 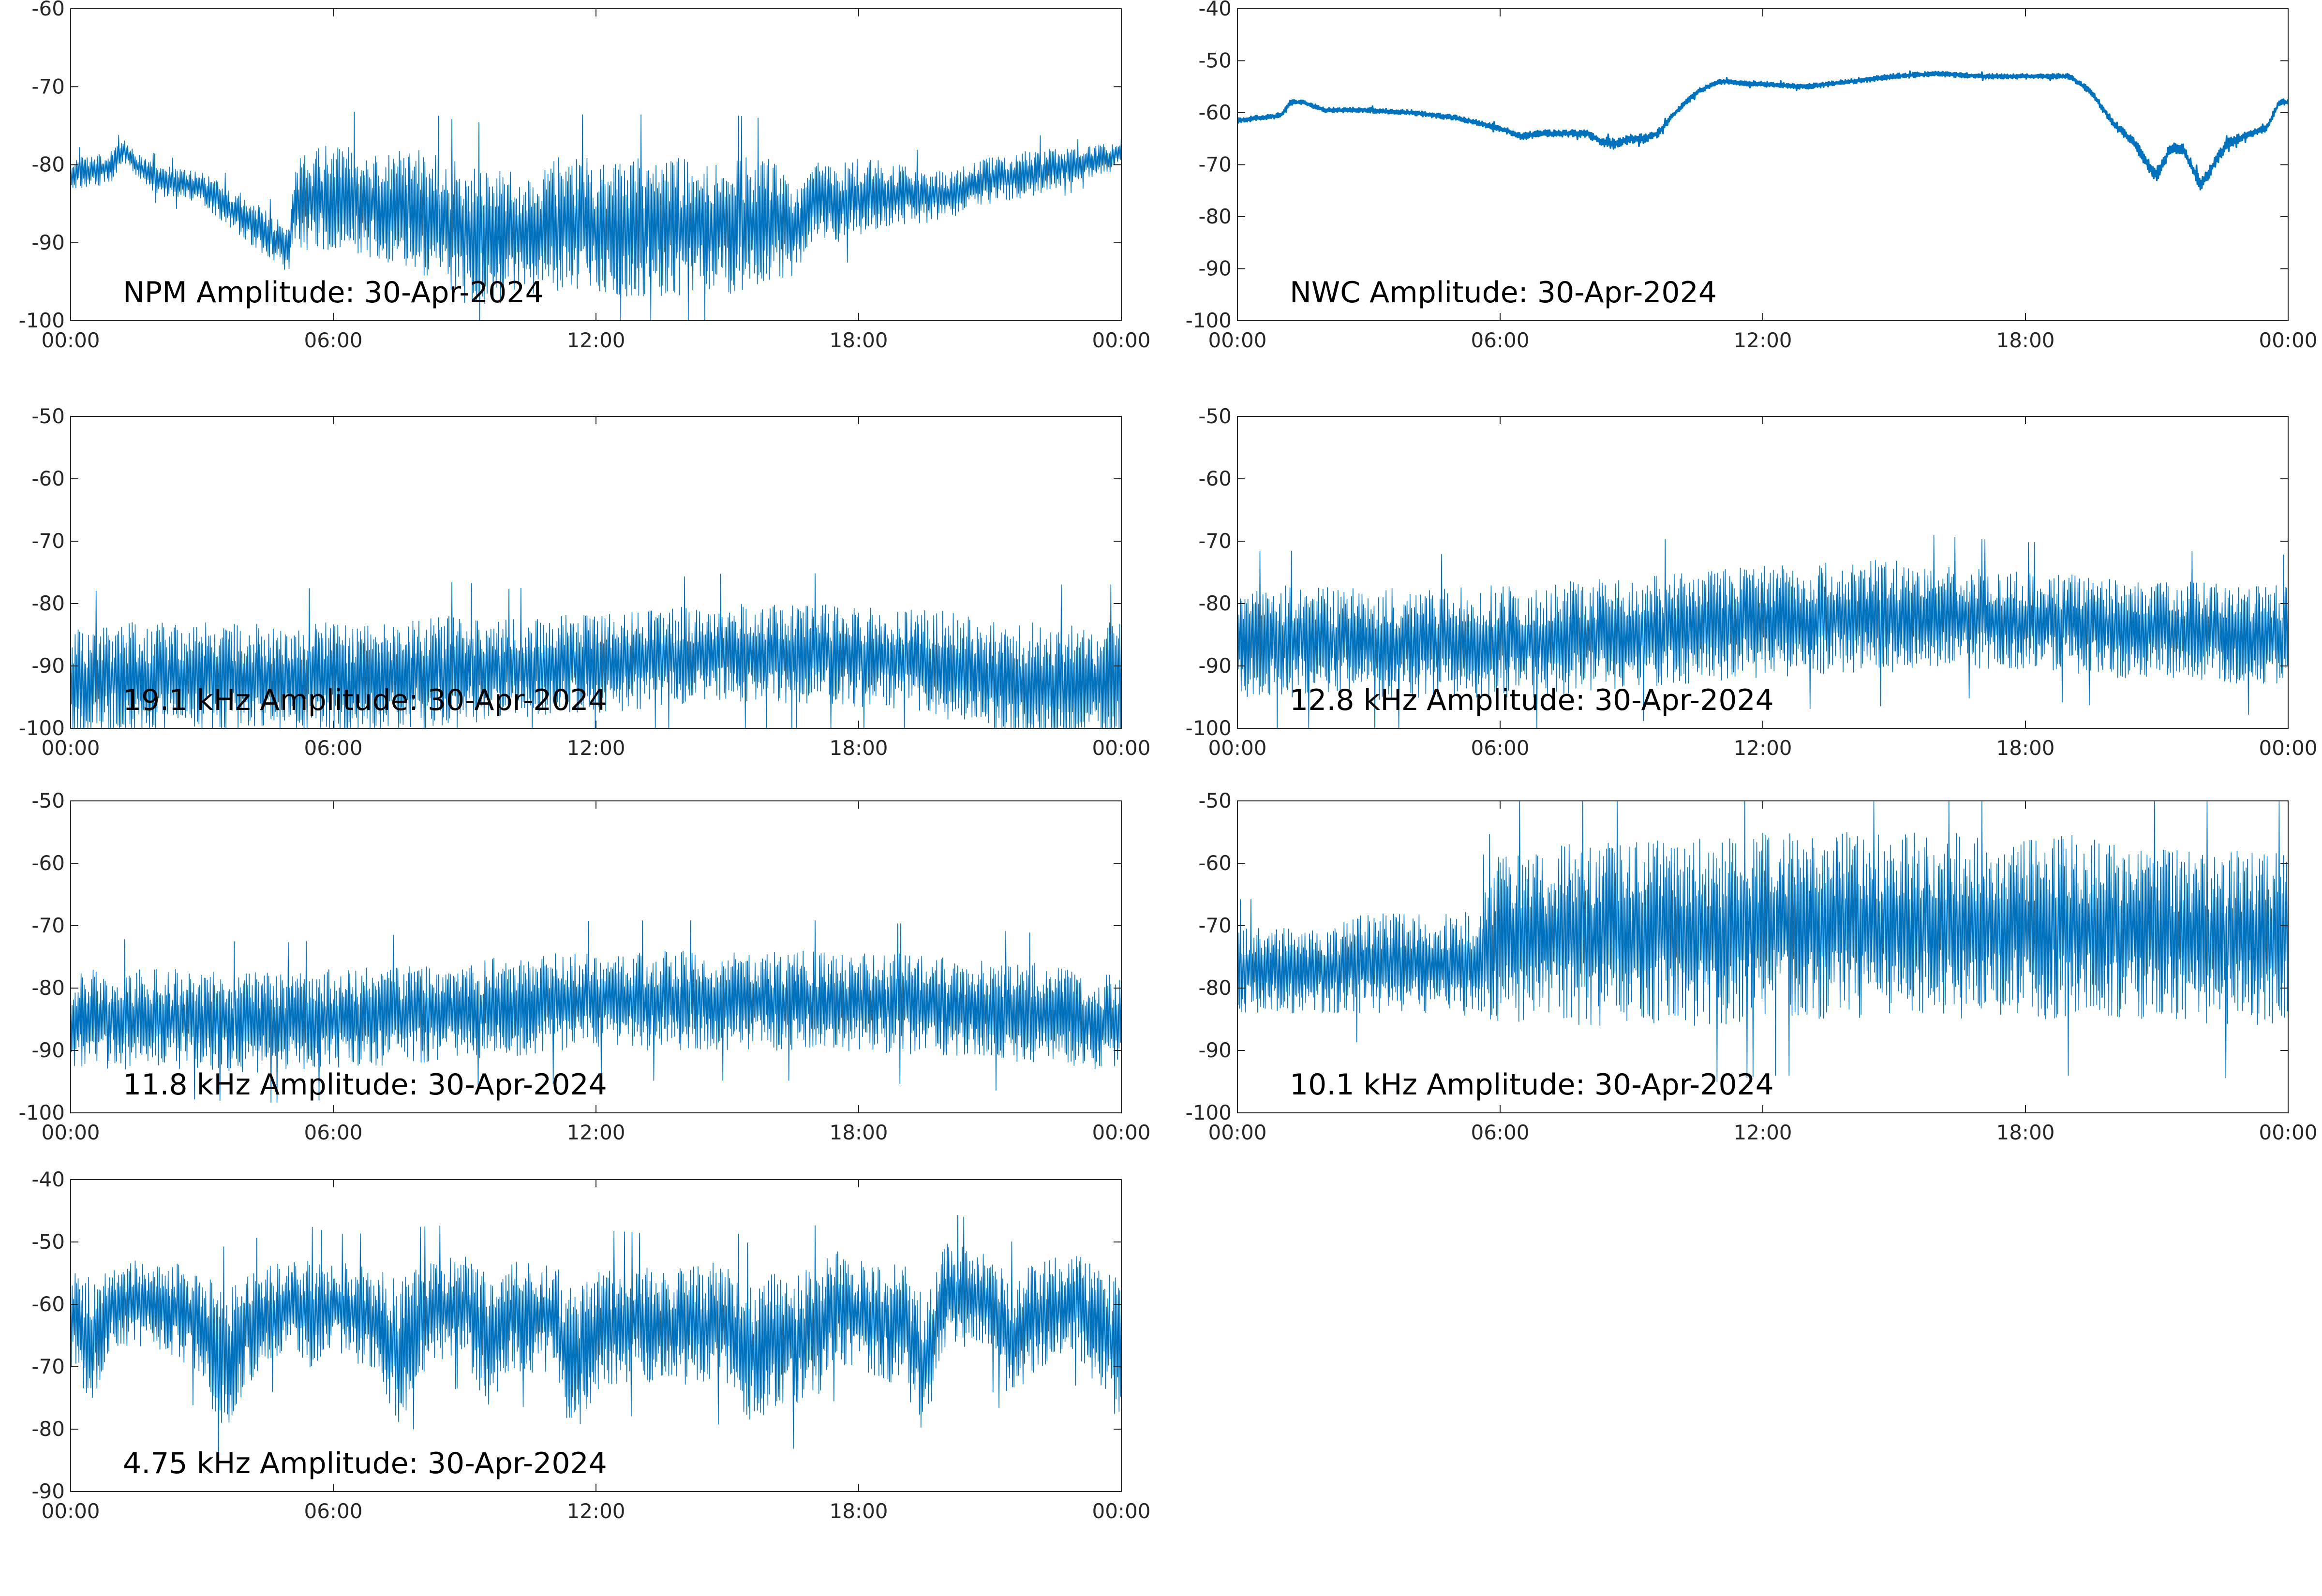 I want to click on panel-title: 19.1 kHz Amplitude: 30-Apr-2024, so click(x=365, y=700).